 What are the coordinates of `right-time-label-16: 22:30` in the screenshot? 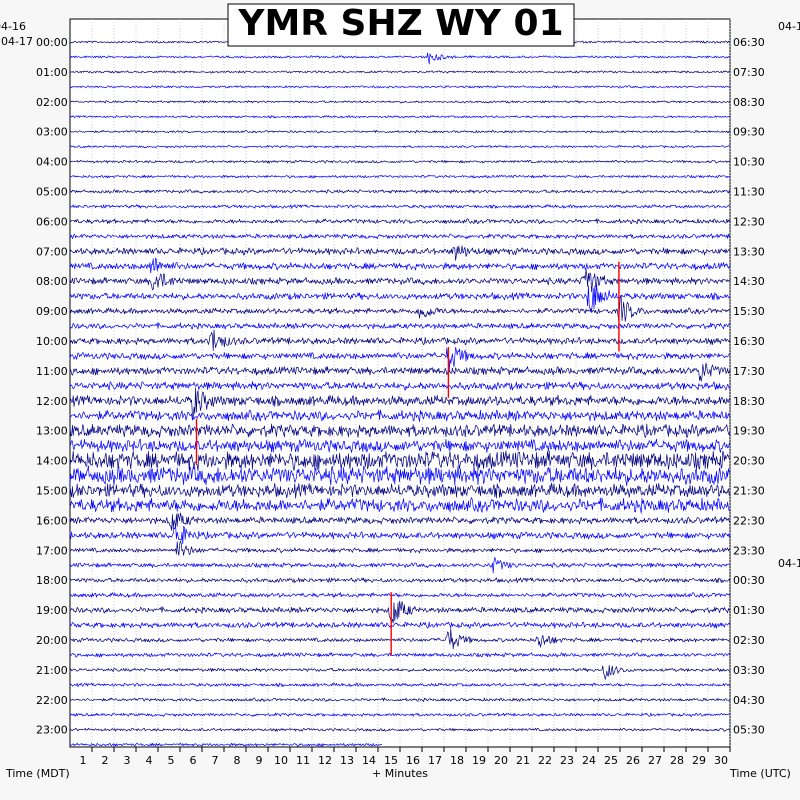 It's located at (749, 520).